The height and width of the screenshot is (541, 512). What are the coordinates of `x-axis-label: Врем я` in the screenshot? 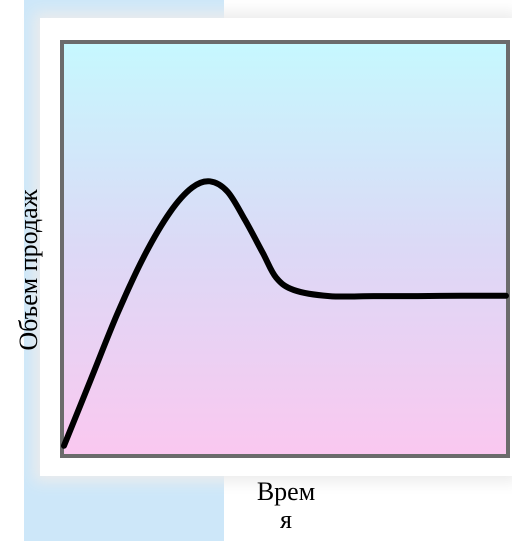 It's located at (286, 506).